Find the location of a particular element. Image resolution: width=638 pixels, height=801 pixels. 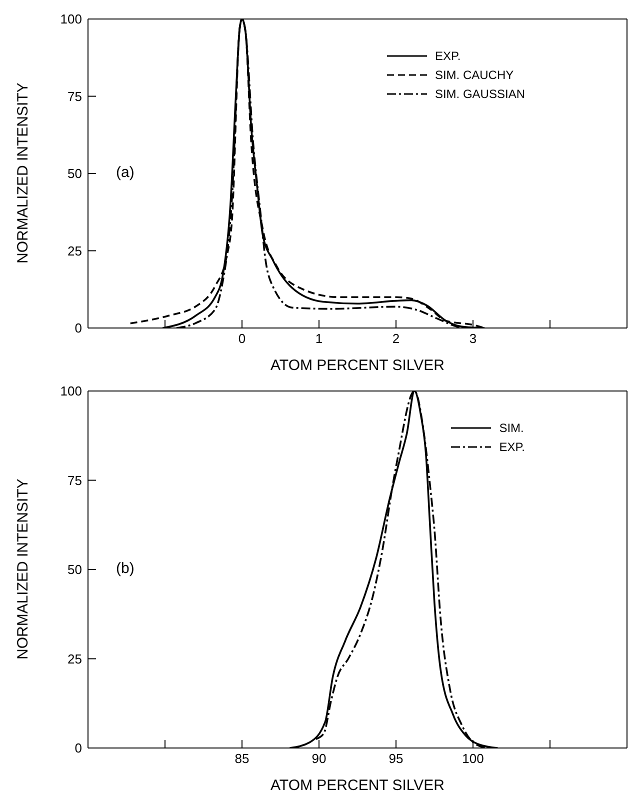

x-tick-label: 90 is located at coordinates (319, 758).